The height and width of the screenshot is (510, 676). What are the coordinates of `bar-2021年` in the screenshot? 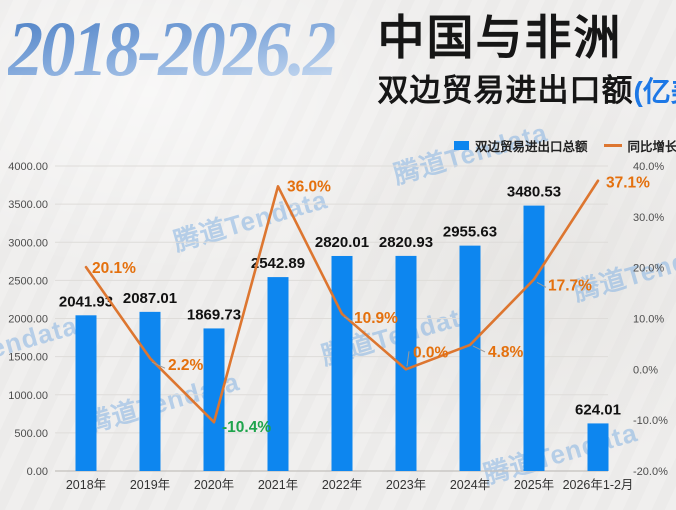 It's located at (278, 374).